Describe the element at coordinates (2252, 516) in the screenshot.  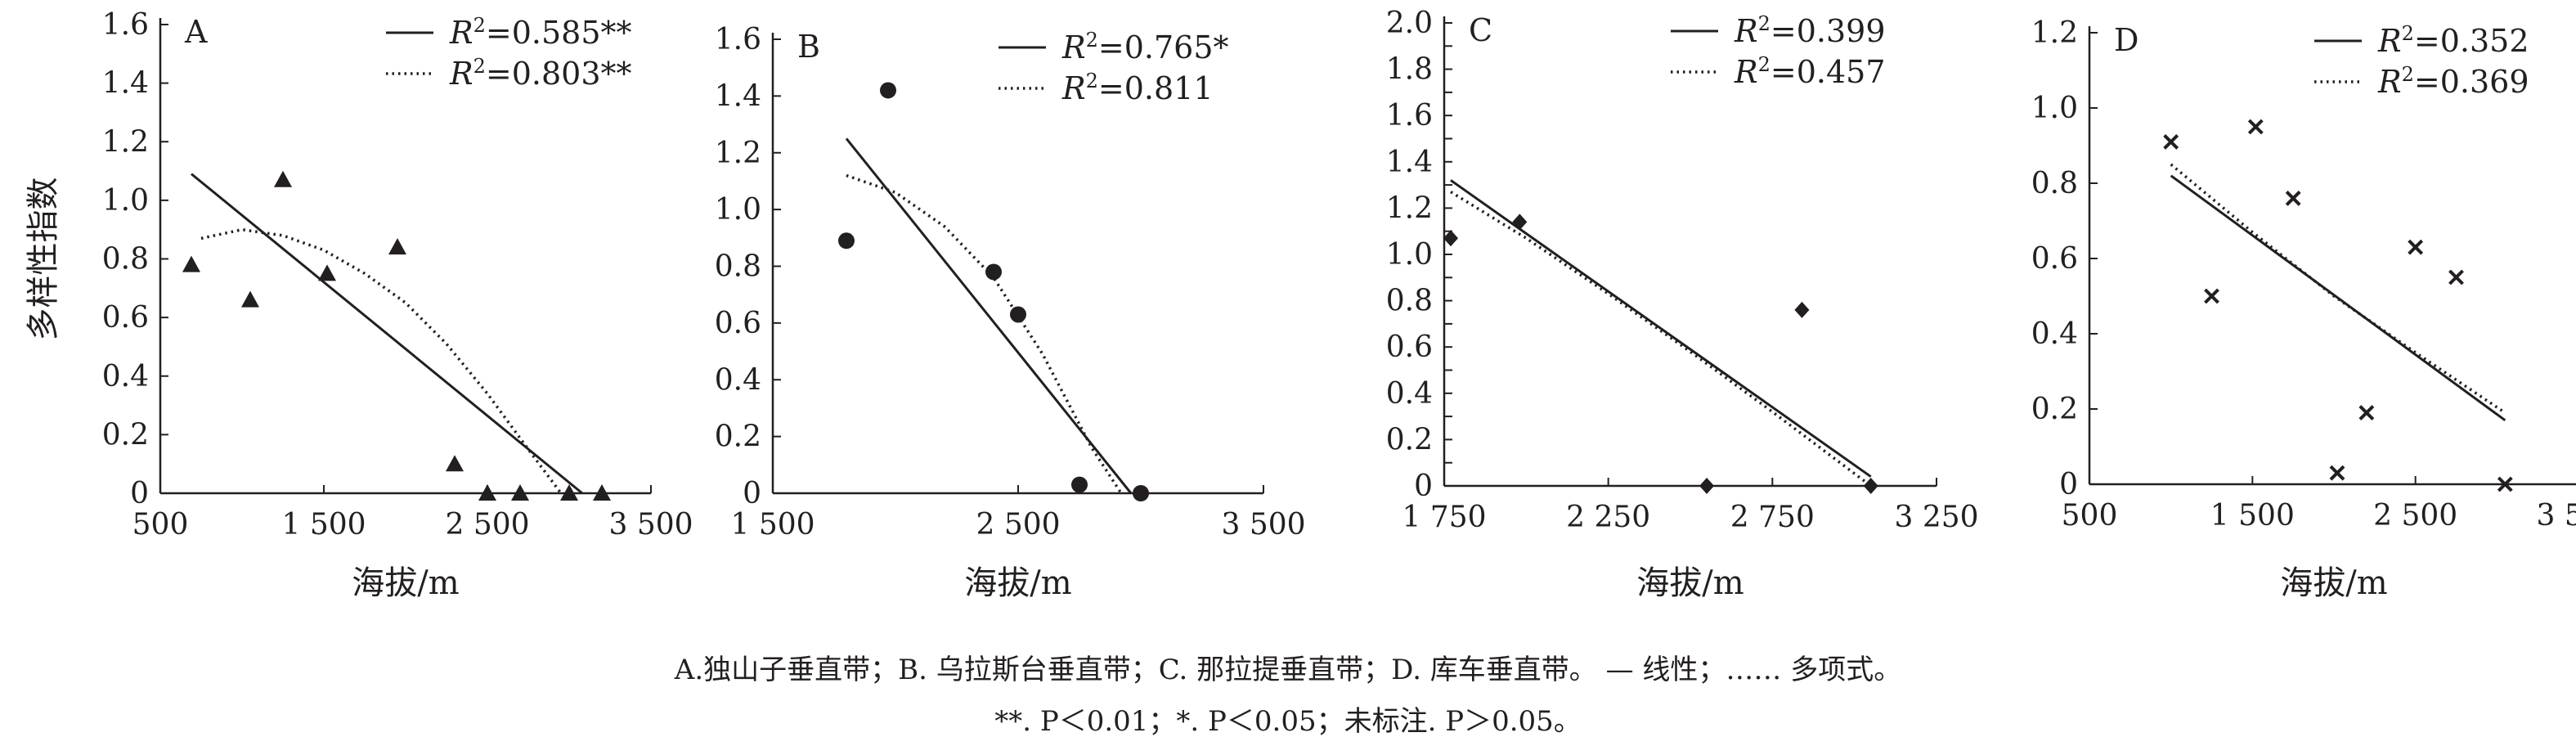
I see `panel-d-x-tick-label: 1 500` at that location.